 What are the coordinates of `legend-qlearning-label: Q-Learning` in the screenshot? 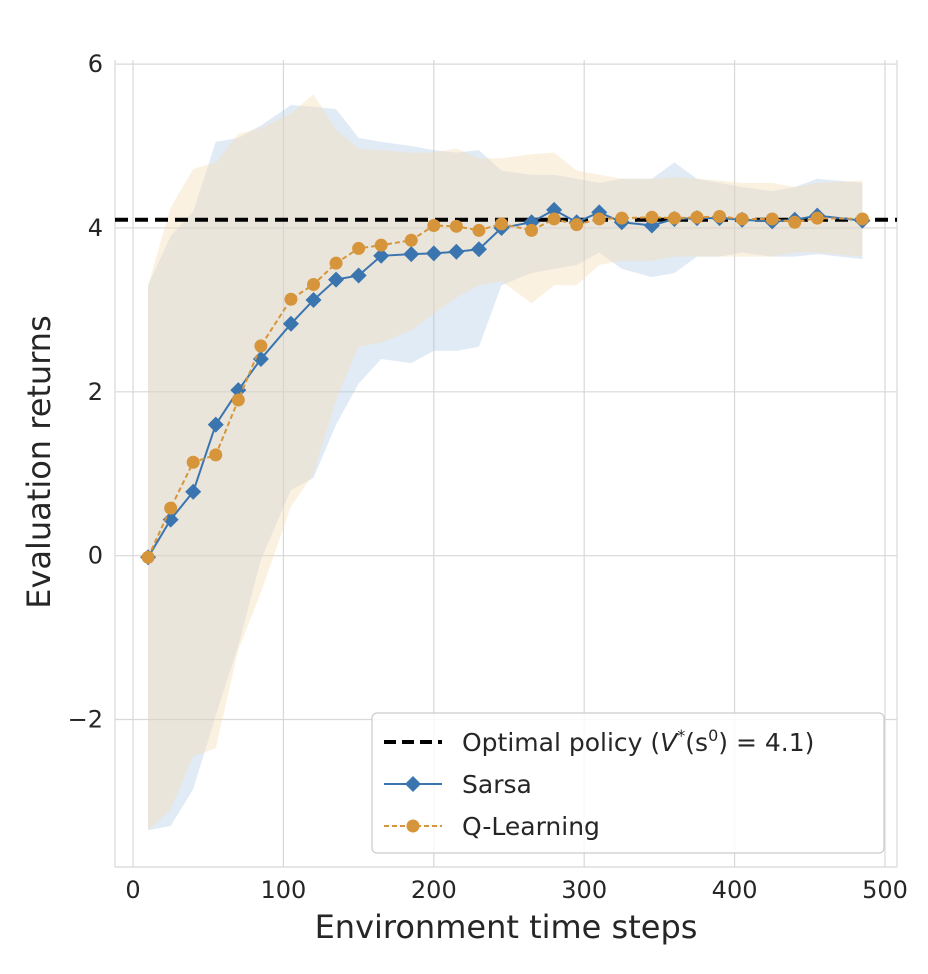 It's located at (531, 826).